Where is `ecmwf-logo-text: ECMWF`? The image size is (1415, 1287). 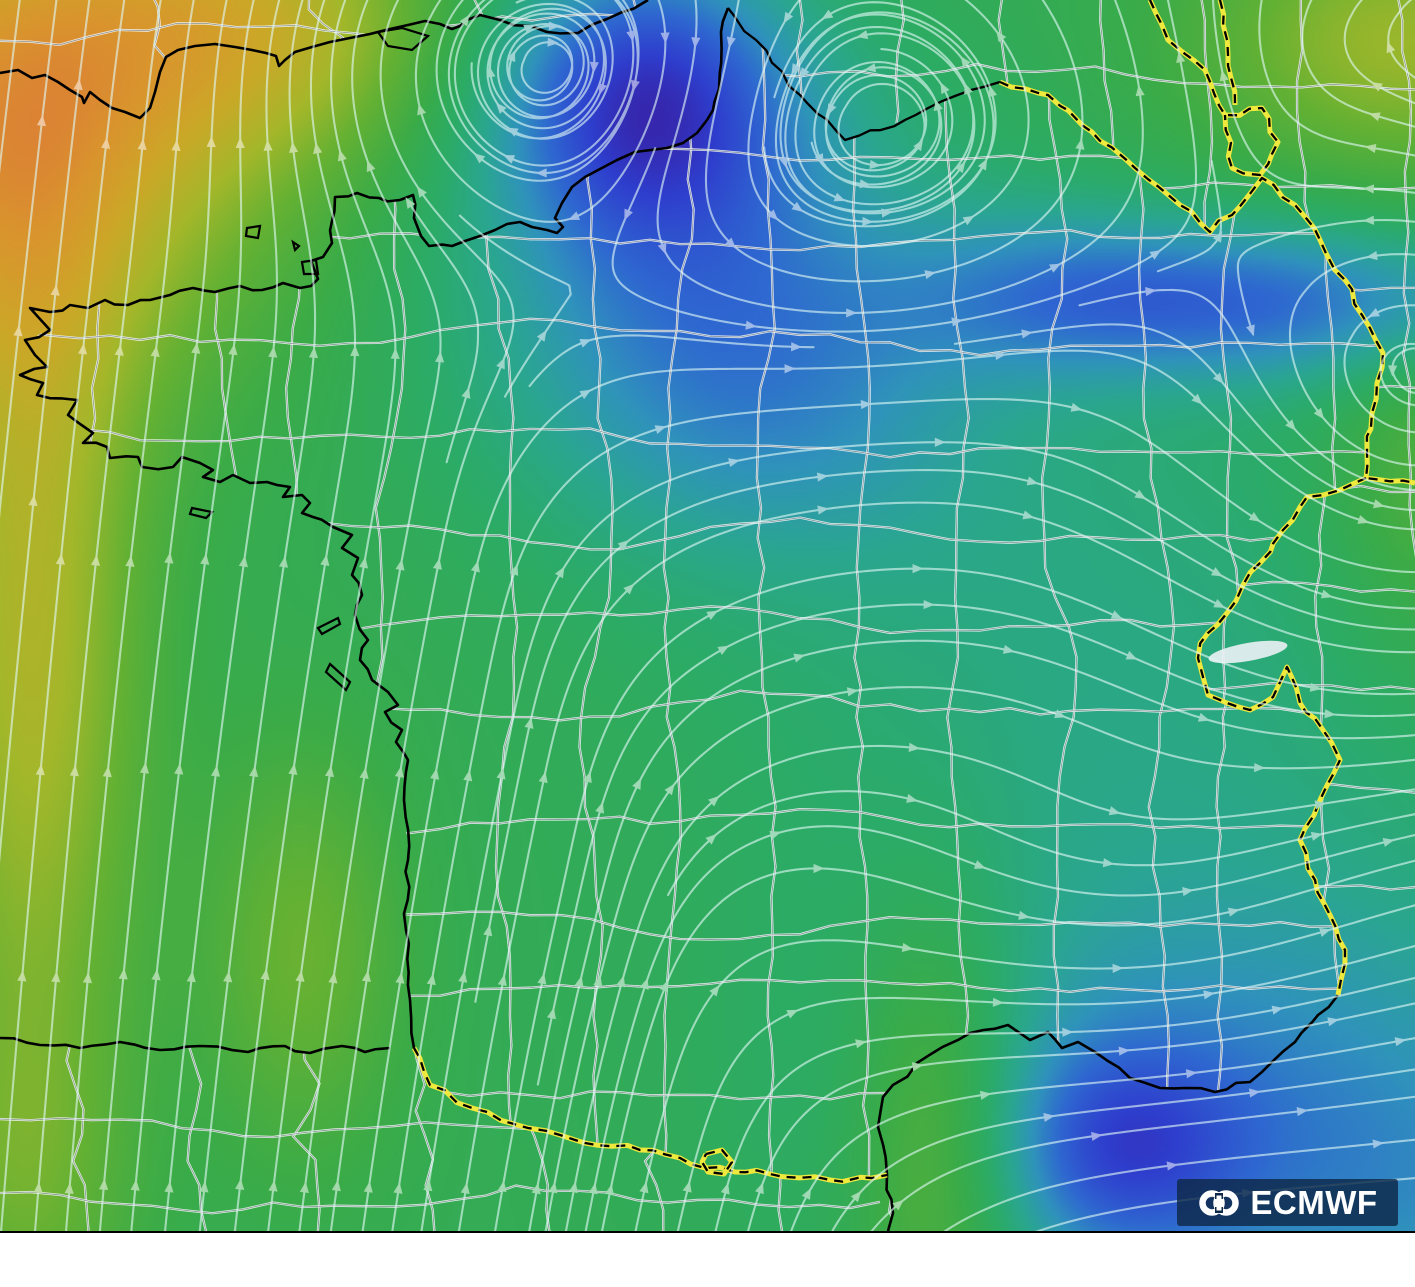
ecmwf-logo-text: ECMWF is located at coordinates (1314, 1202).